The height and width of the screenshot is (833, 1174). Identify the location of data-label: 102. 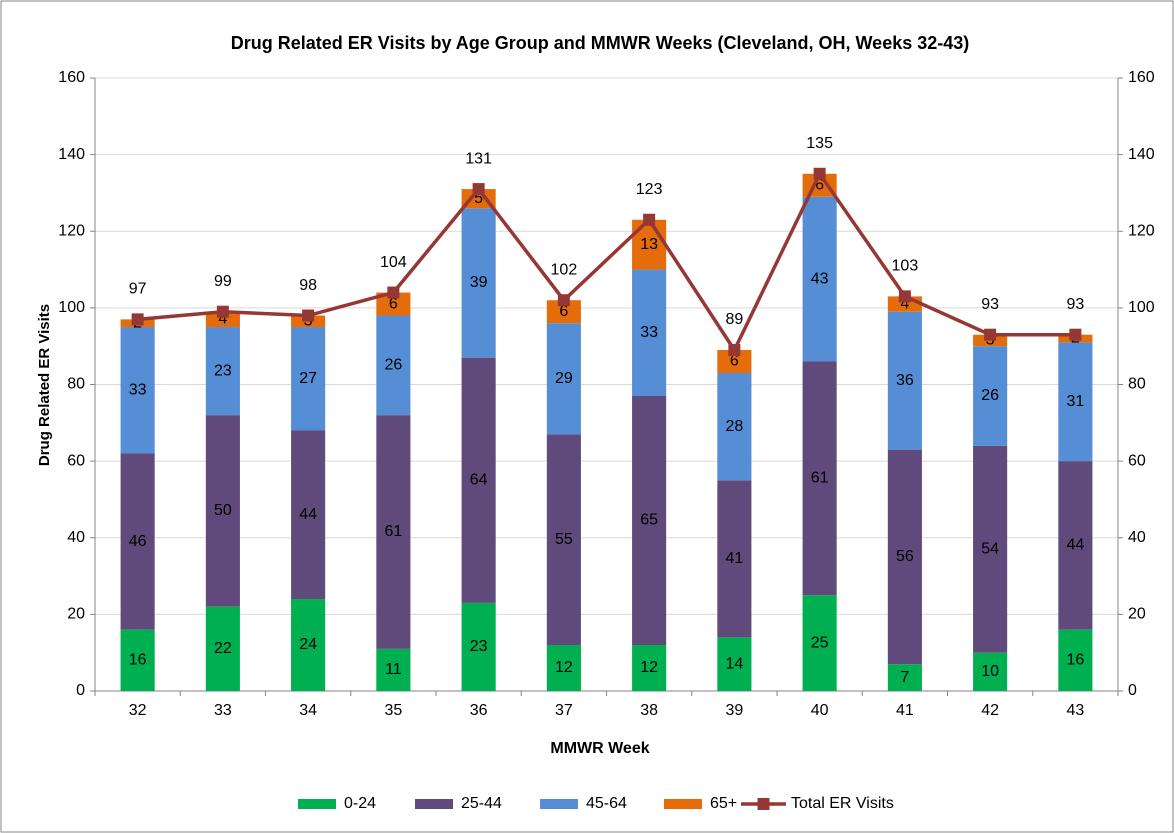
(564, 269).